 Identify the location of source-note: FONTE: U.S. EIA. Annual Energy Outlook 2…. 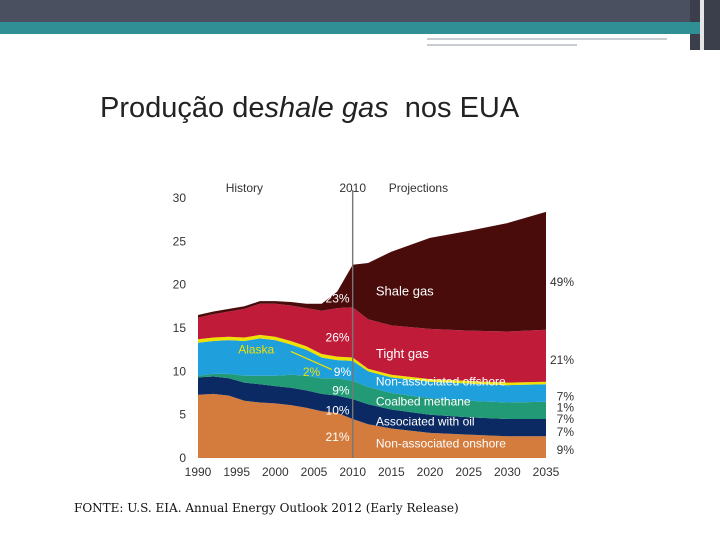
(266, 508).